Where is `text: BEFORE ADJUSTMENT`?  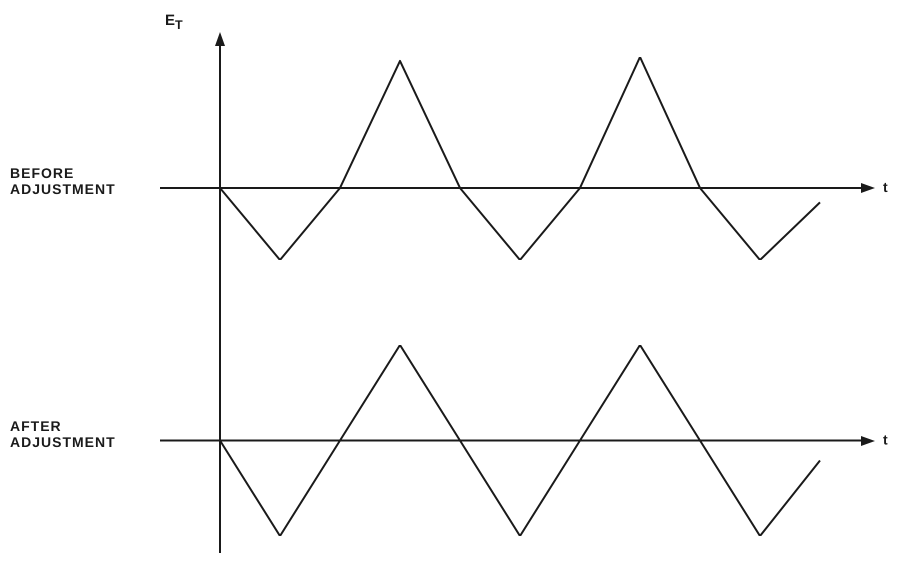 text: BEFORE ADJUSTMENT is located at coordinates (63, 181).